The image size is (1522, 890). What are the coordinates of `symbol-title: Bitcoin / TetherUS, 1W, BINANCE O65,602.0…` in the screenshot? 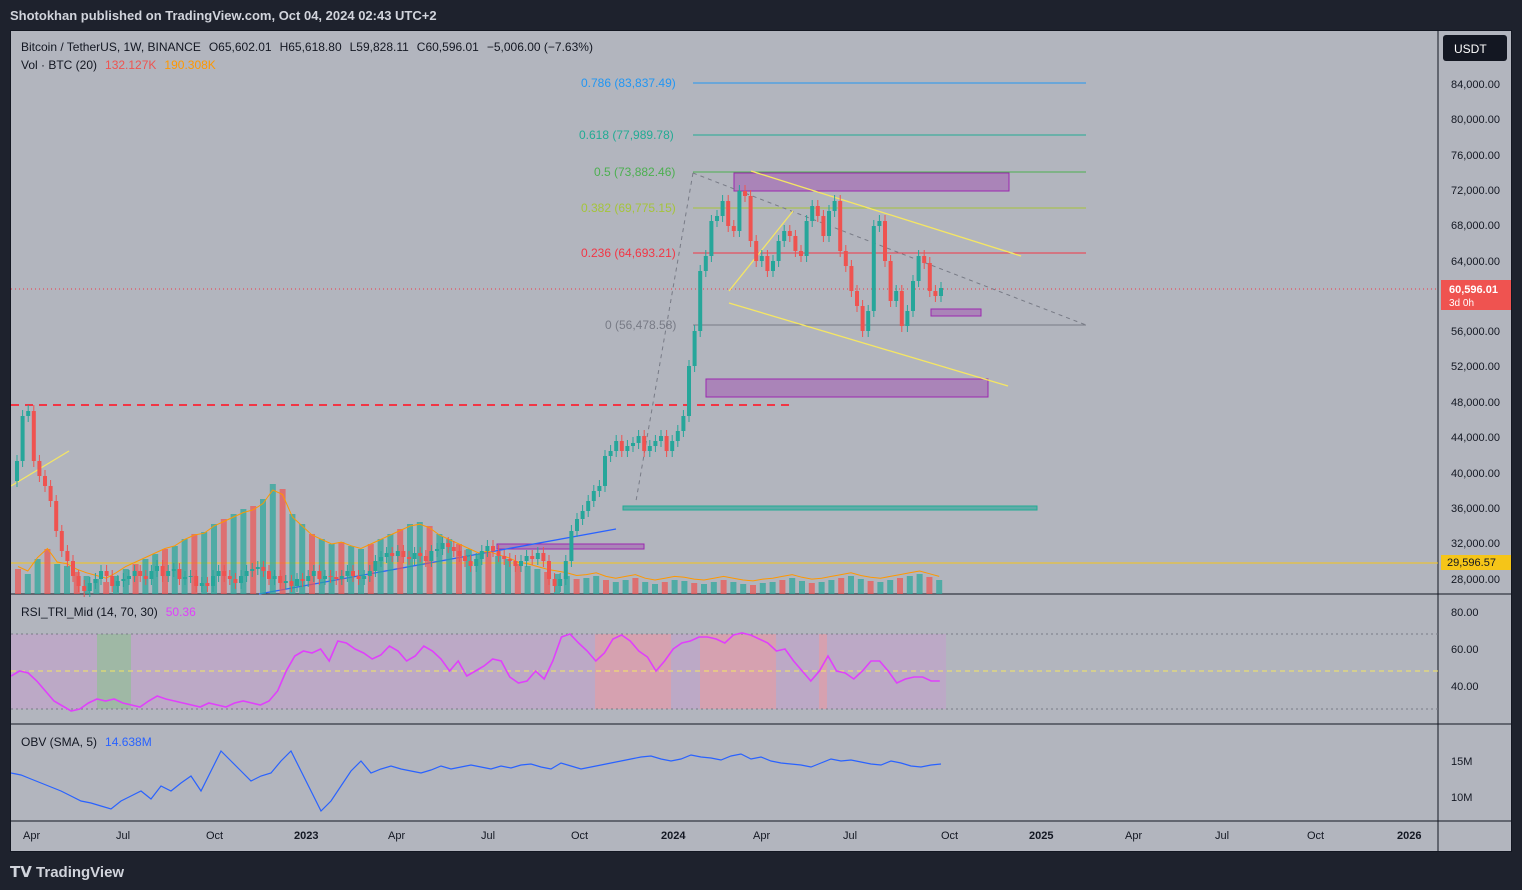 It's located at (307, 47).